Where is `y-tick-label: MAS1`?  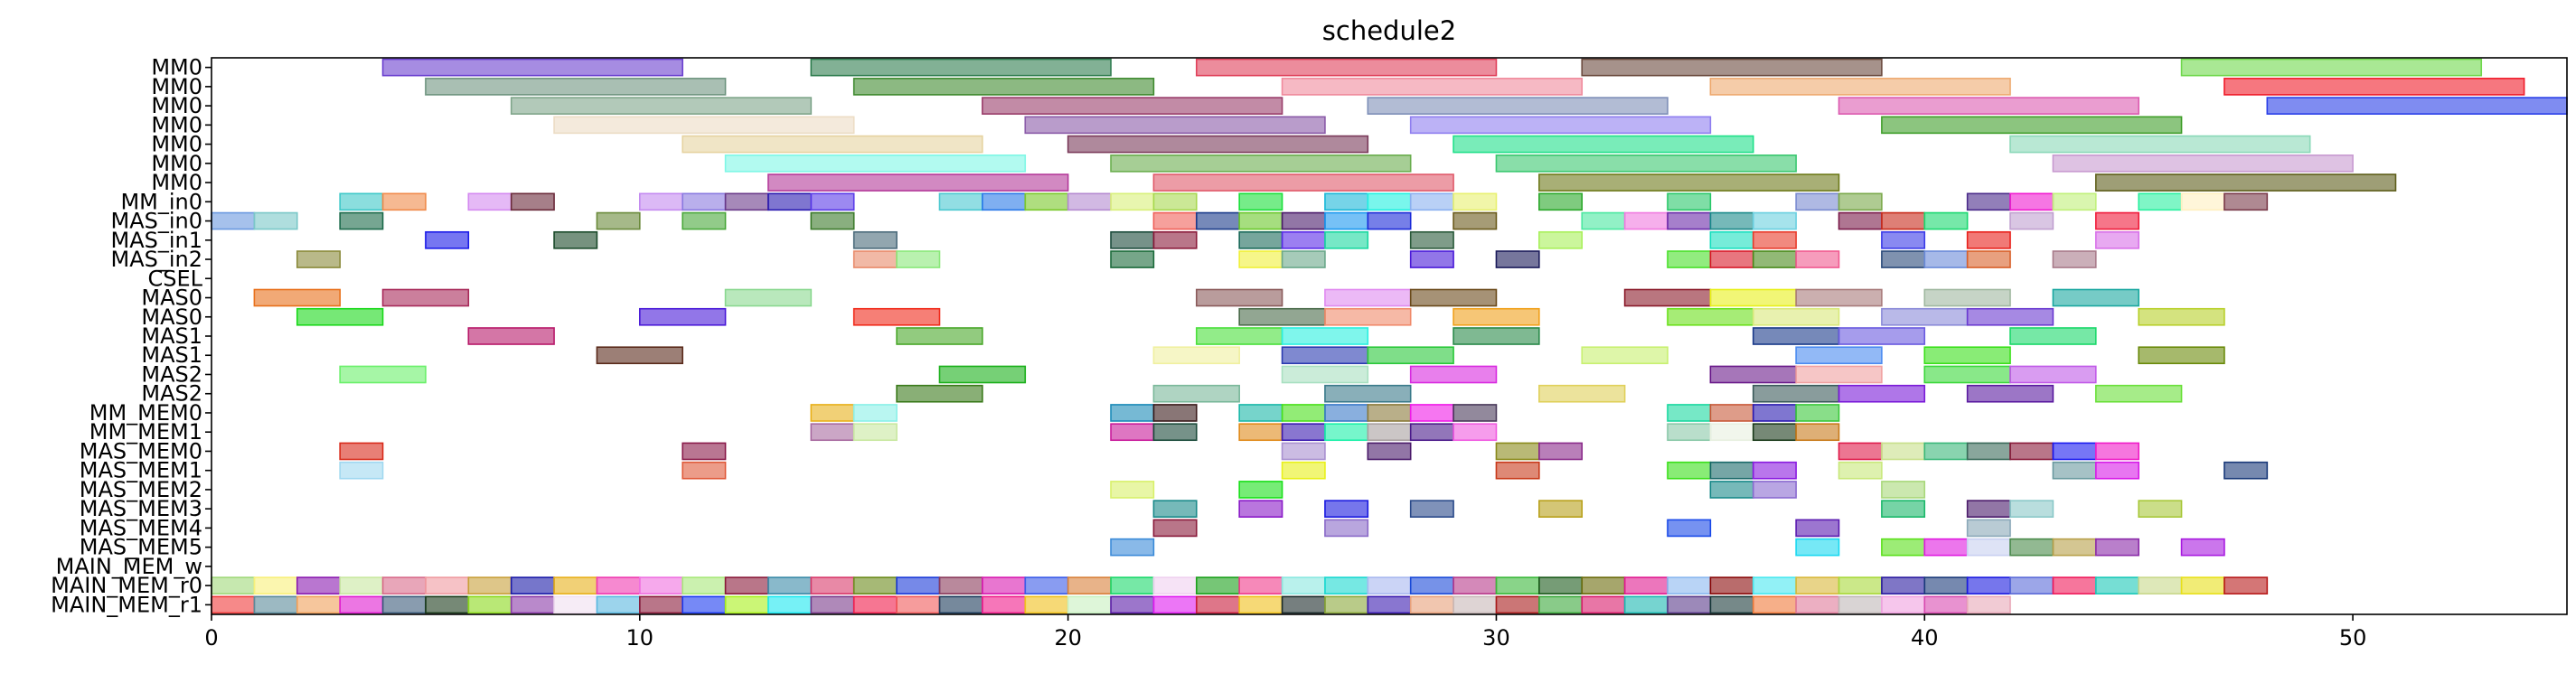
y-tick-label: MAS1 is located at coordinates (171, 336).